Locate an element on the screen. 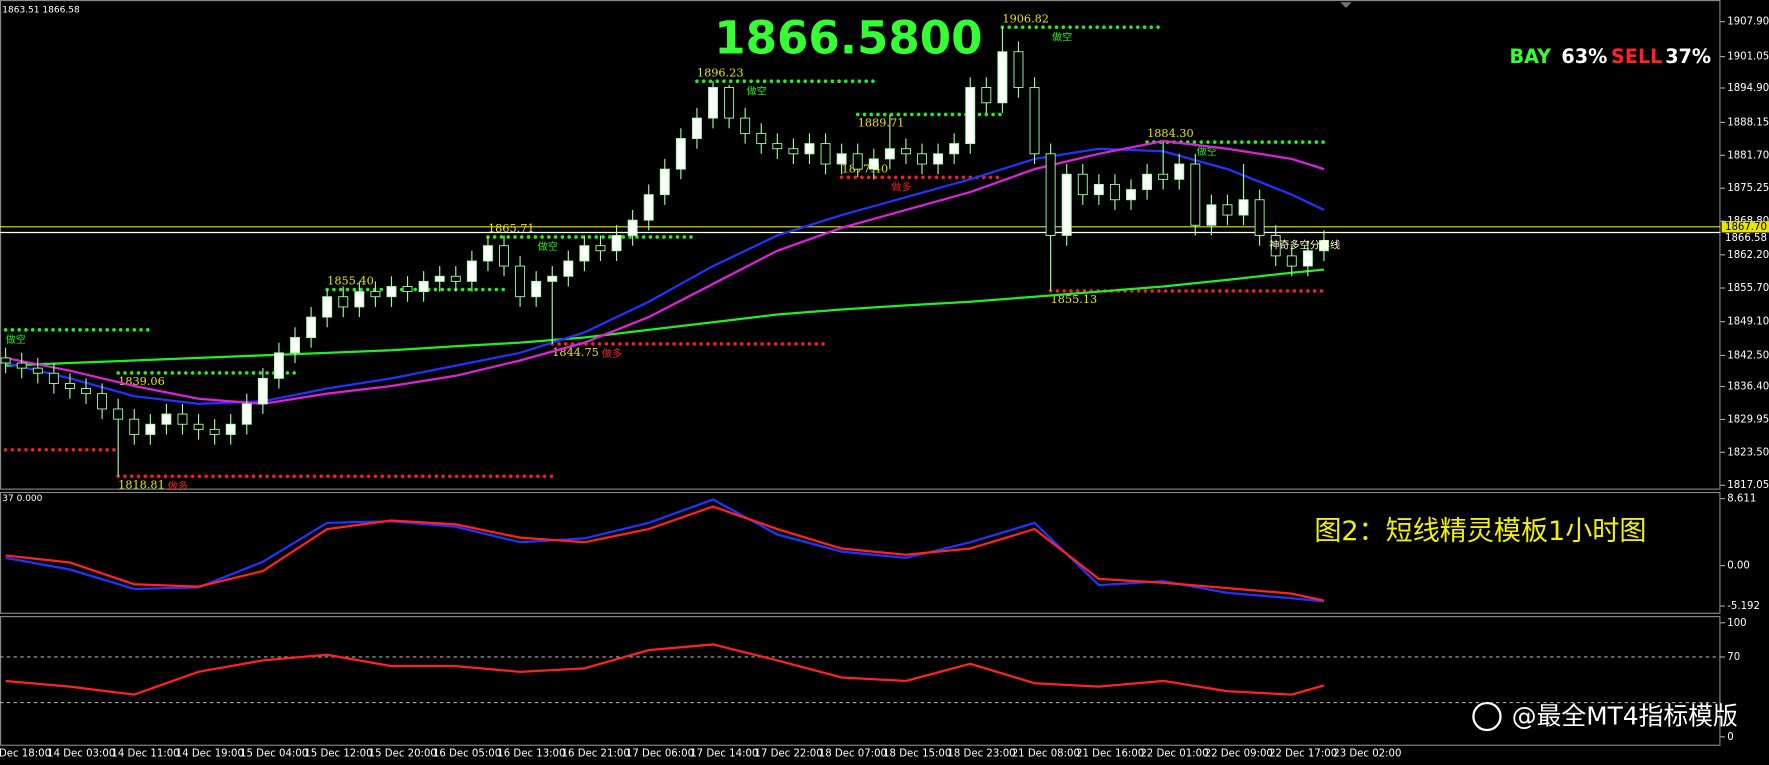 The width and height of the screenshot is (1769, 765). x-tick-label: 23 Dec 02:00 is located at coordinates (1367, 754).